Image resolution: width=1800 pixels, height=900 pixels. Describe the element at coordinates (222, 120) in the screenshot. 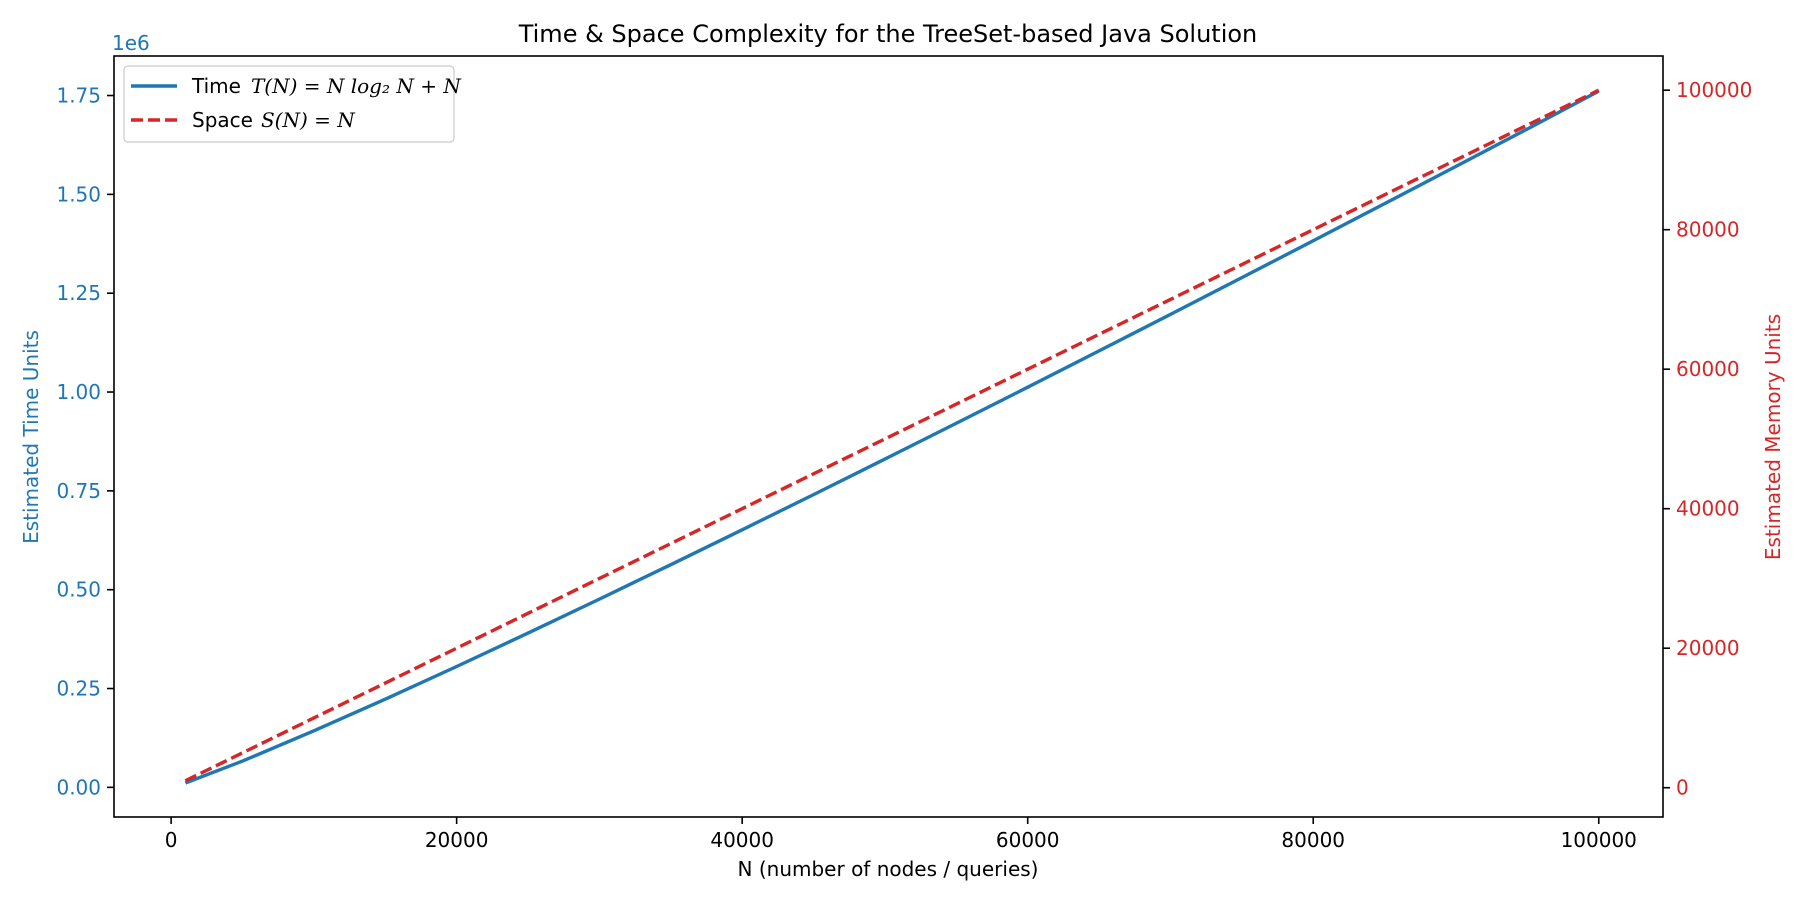

I see `legend-space-name: Space` at that location.